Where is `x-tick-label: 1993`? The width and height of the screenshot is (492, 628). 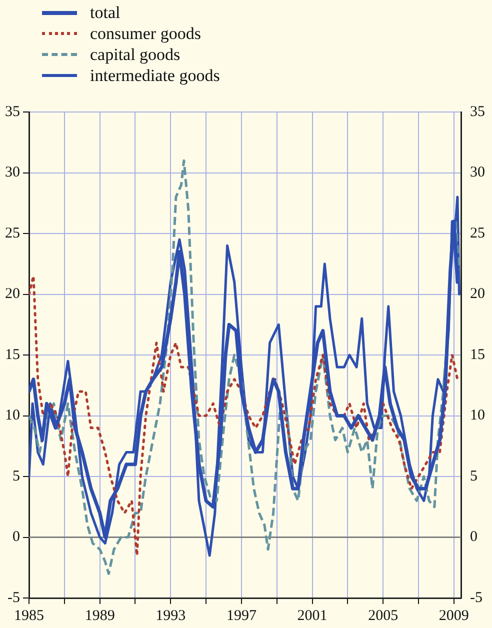
x-tick-label: 1993 is located at coordinates (171, 616).